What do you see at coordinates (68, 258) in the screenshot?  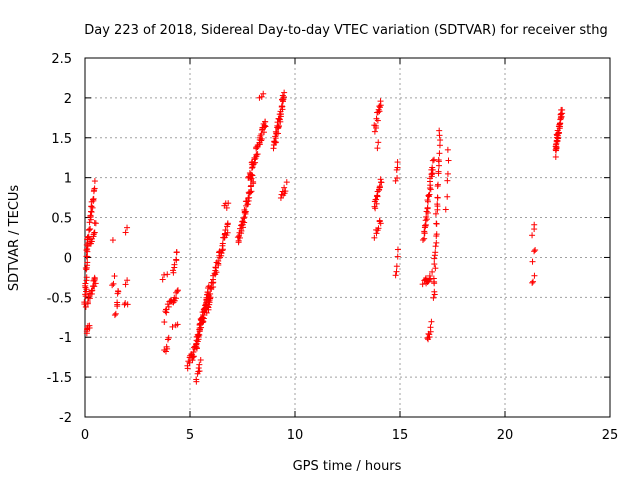 I see `y-tick-label: 0` at bounding box center [68, 258].